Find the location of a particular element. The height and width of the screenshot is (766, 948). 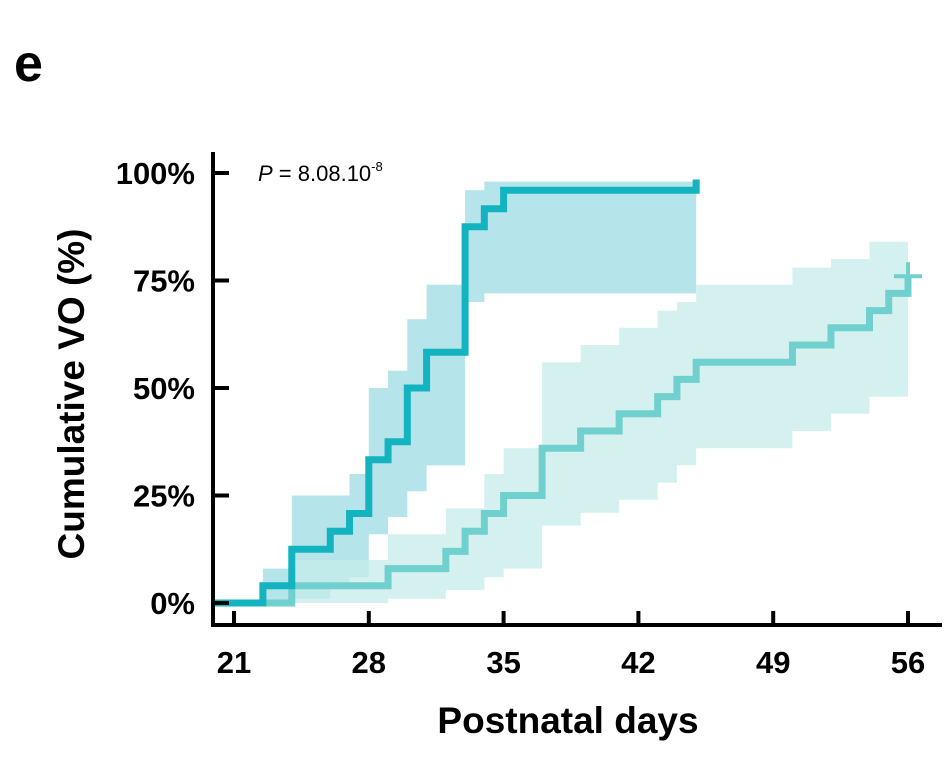

y-tick-label: 0% is located at coordinates (172, 603).